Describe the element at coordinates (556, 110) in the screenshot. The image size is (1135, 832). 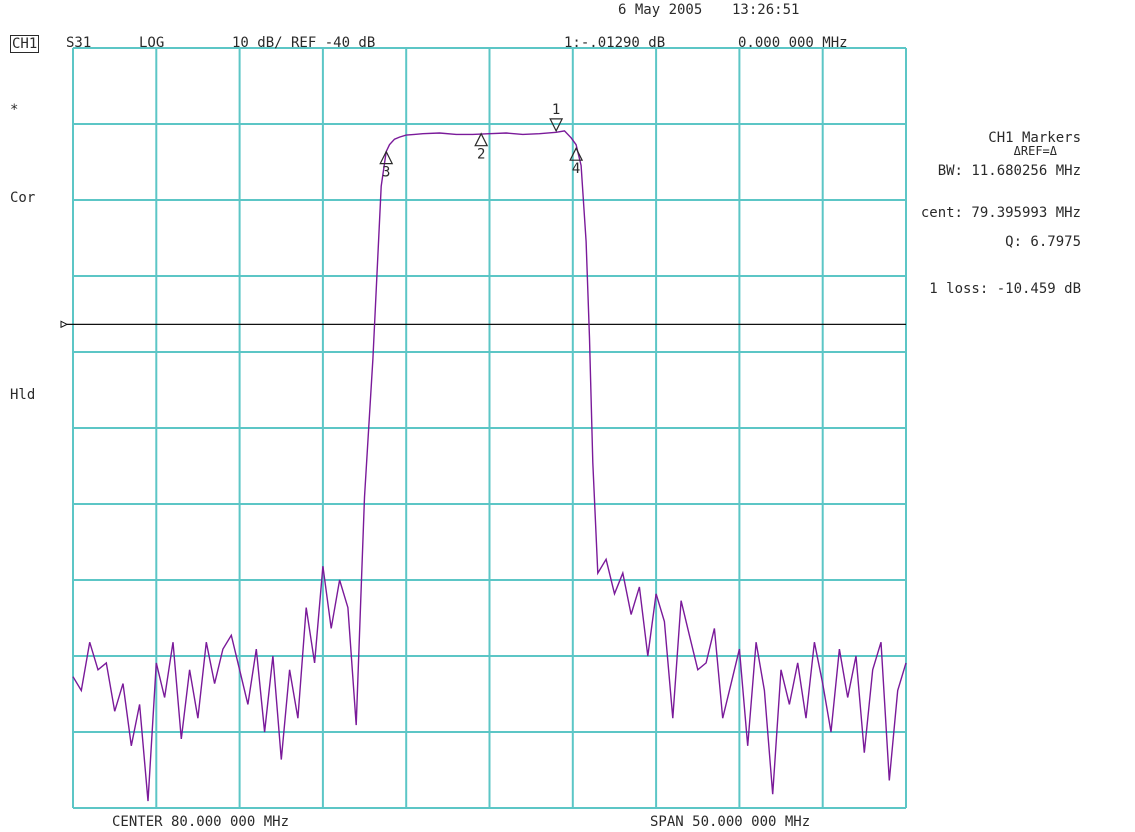
I see `marker-1-label: 1` at that location.